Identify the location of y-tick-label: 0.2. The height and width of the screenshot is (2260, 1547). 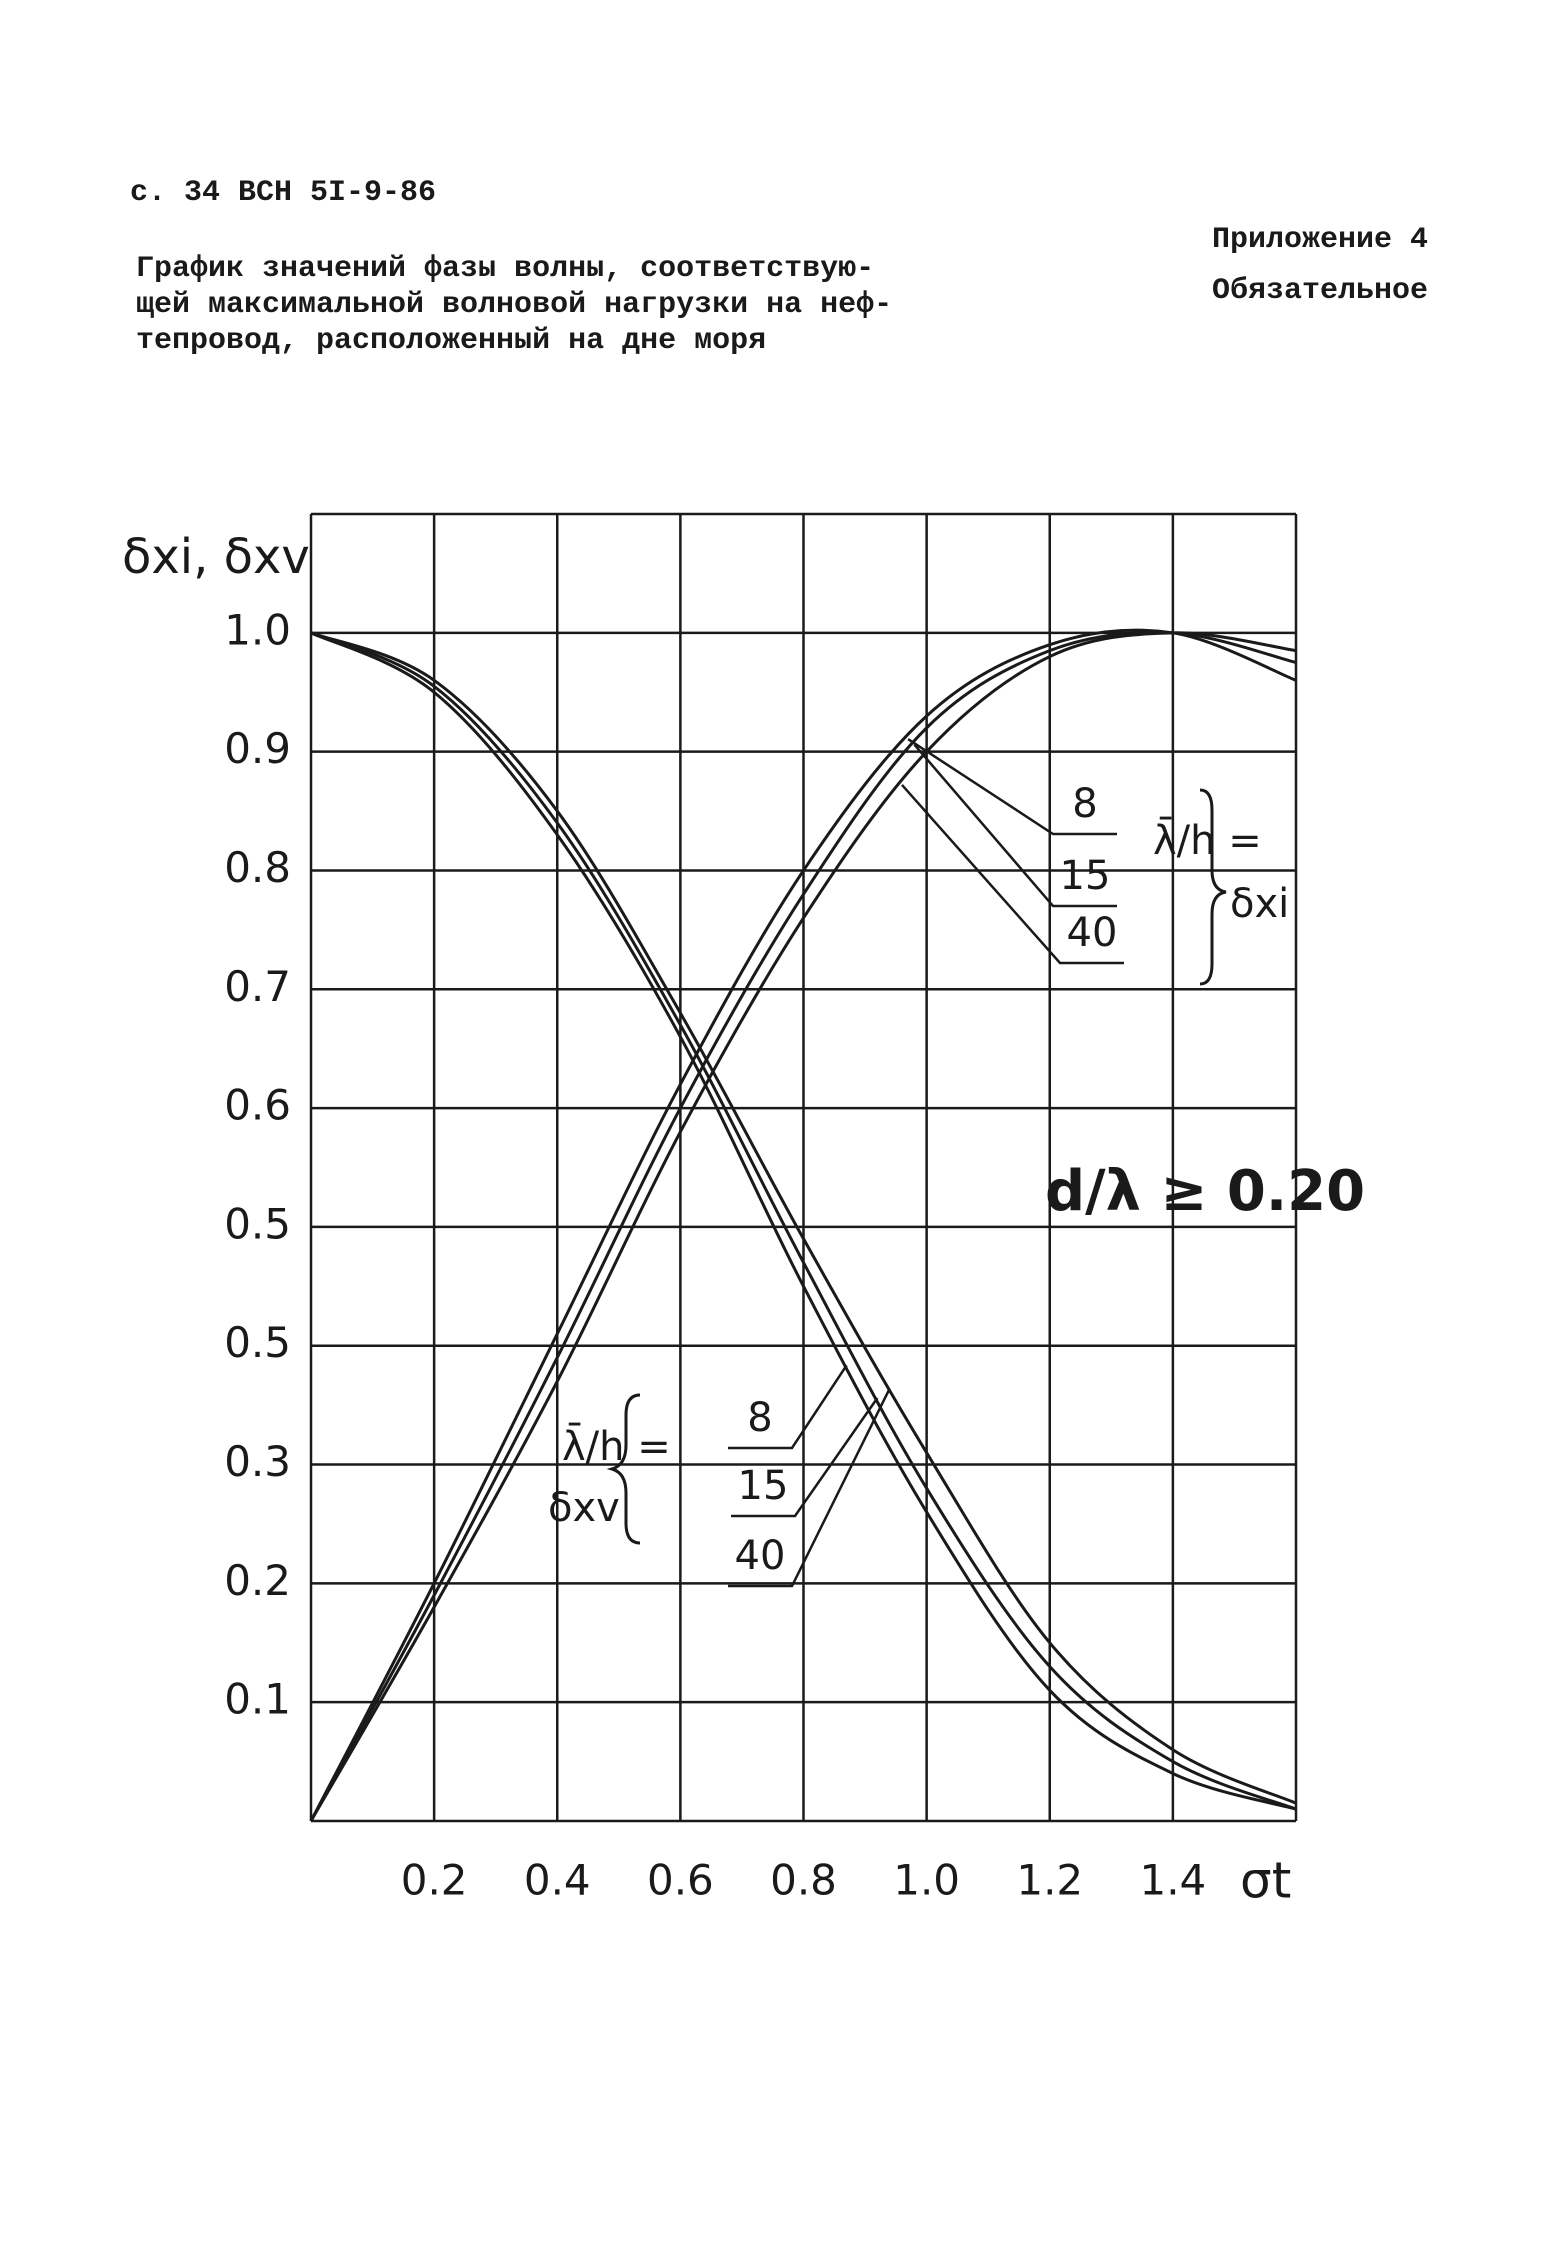
(257, 1580).